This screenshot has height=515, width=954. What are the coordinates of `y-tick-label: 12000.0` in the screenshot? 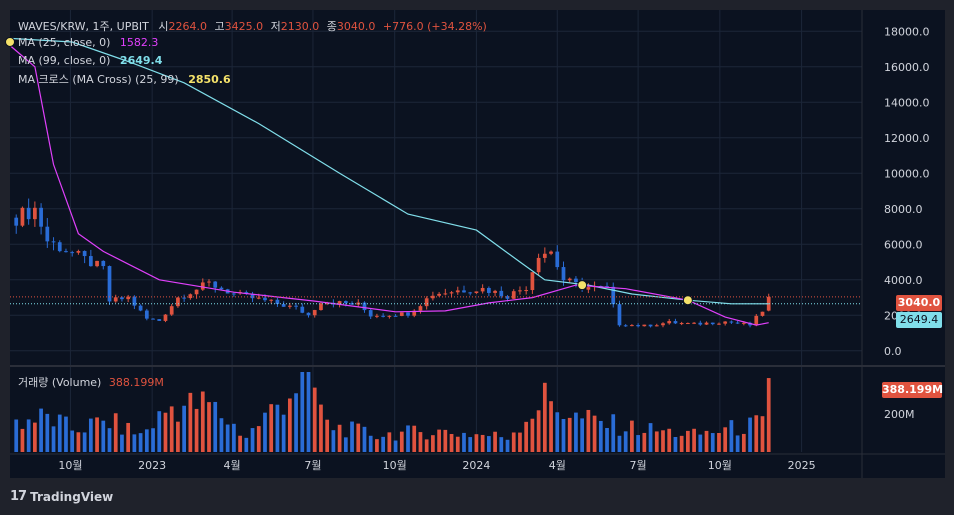 It's located at (907, 138).